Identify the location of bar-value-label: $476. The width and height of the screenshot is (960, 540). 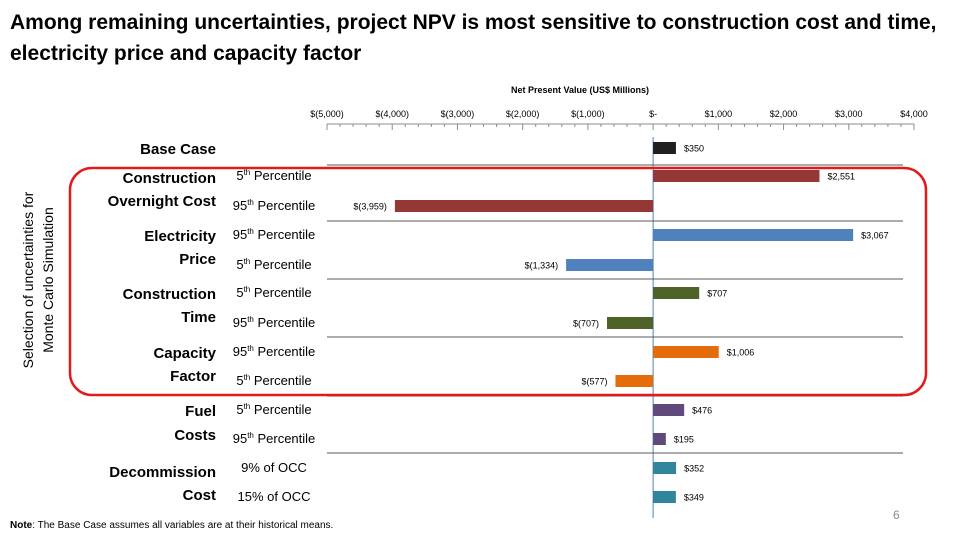
(702, 411).